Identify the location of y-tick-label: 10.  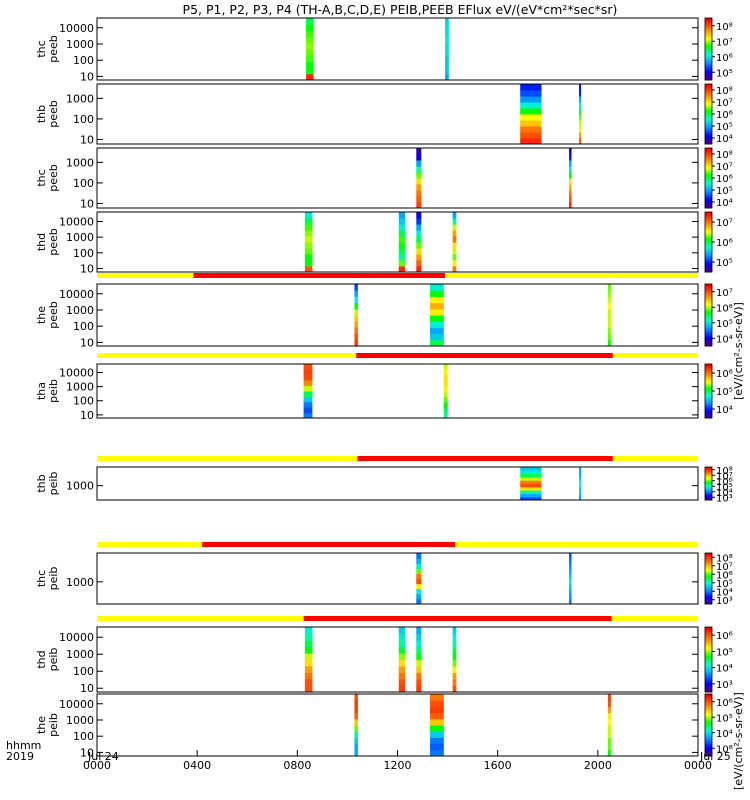
(87, 76).